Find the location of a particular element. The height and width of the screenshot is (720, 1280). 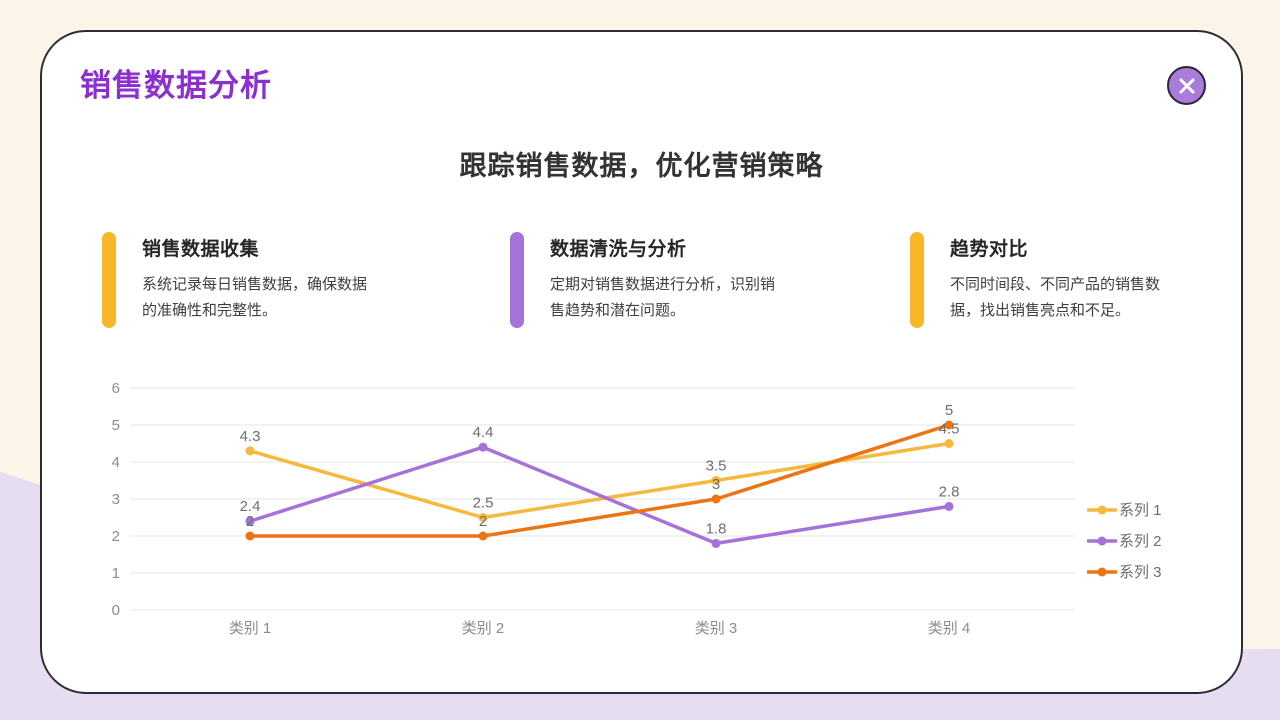

chart-legend: 系列 1 系列 2 系列 3 is located at coordinates (1124, 540).